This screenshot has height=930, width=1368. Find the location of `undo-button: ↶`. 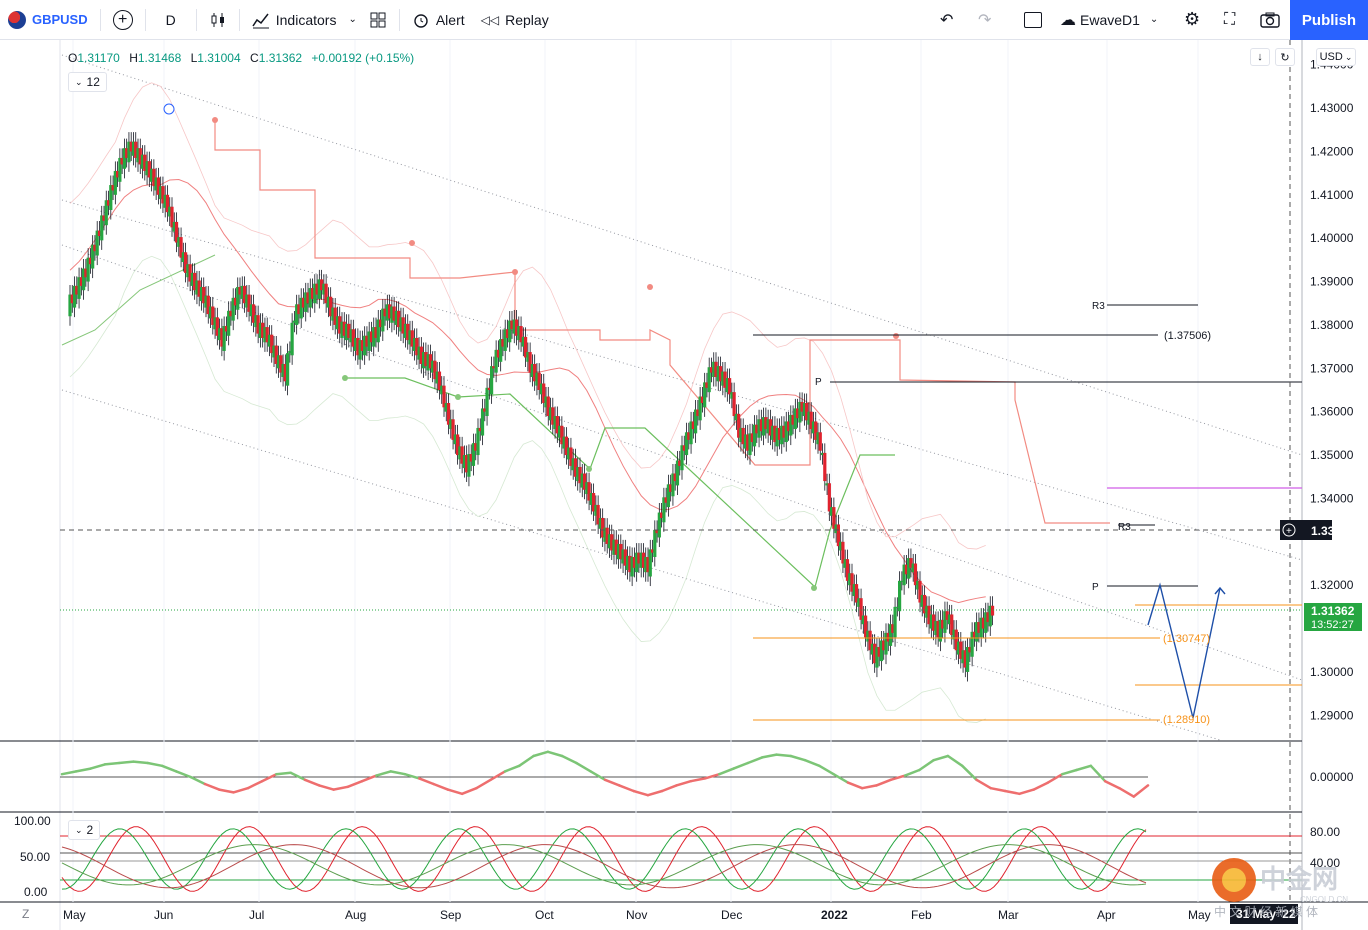

undo-button: ↶ is located at coordinates (946, 20).